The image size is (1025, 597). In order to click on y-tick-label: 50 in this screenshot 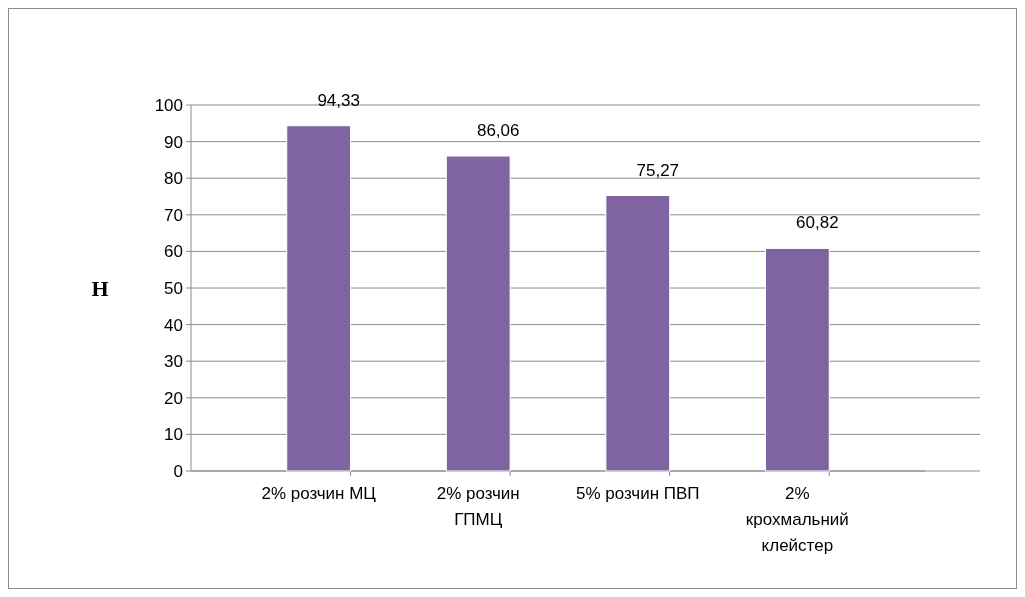, I will do `click(173, 288)`.